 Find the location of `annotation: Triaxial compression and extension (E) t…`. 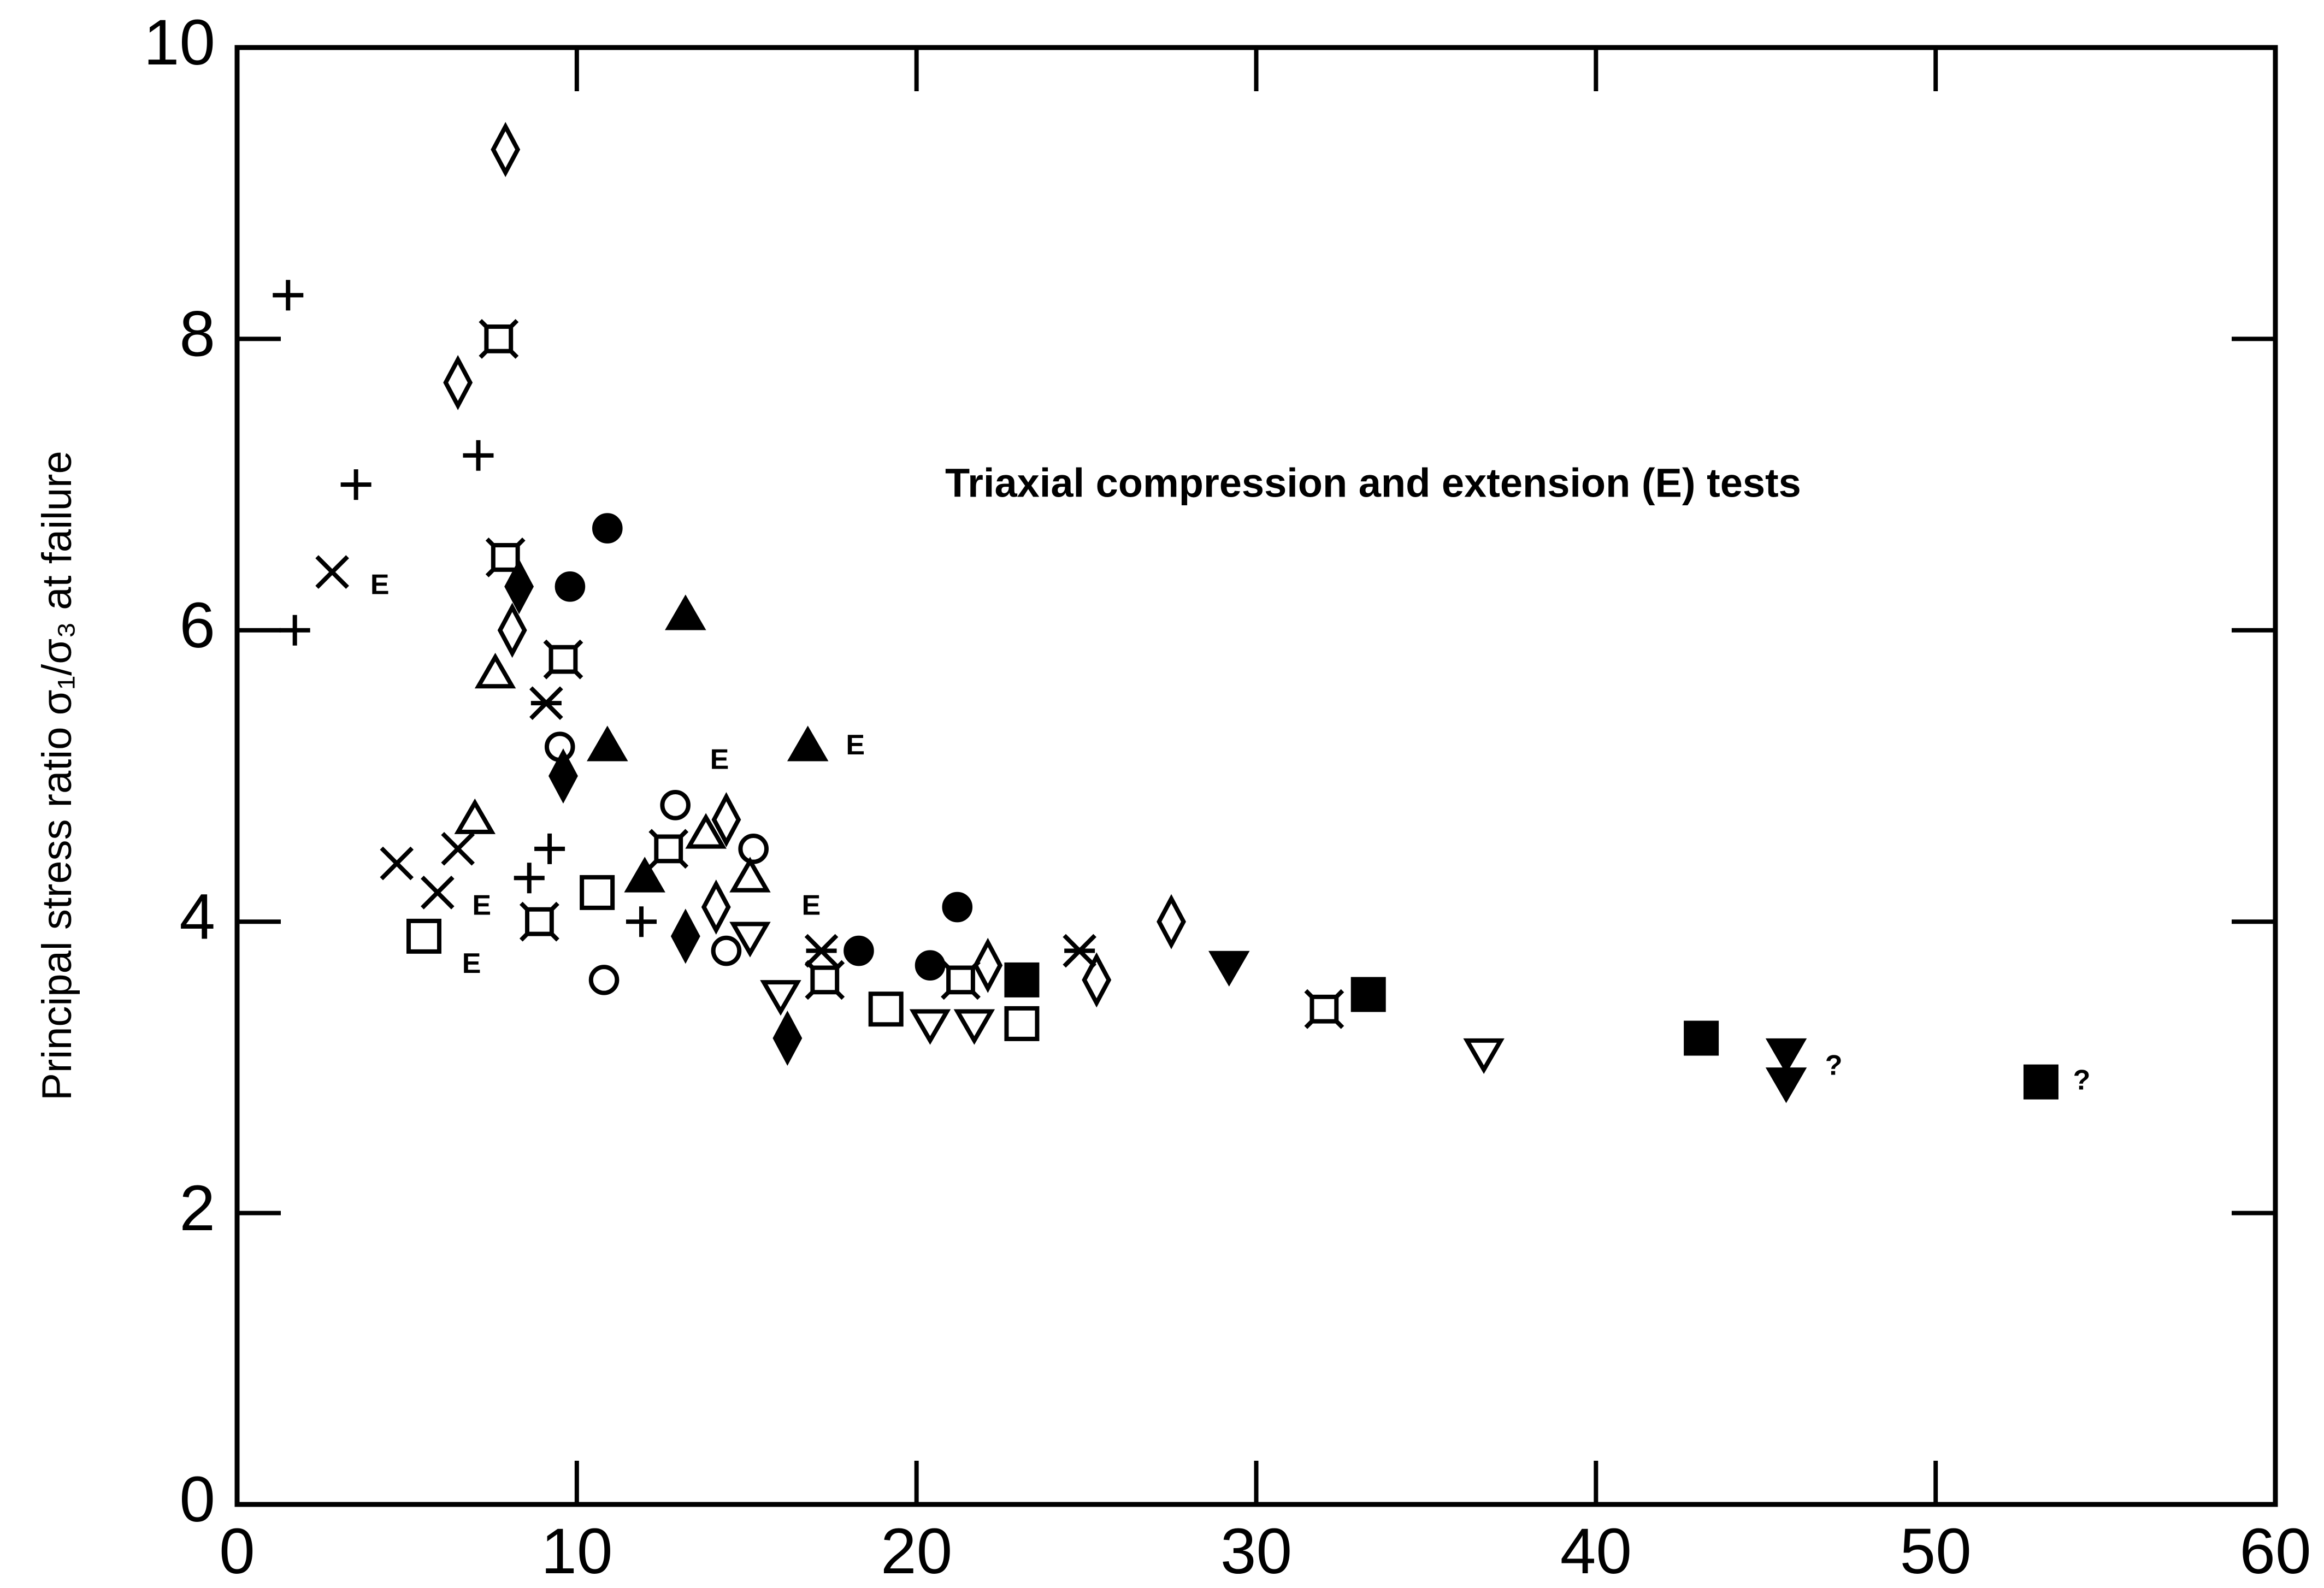

annotation: Triaxial compression and extension (E) t… is located at coordinates (1373, 484).